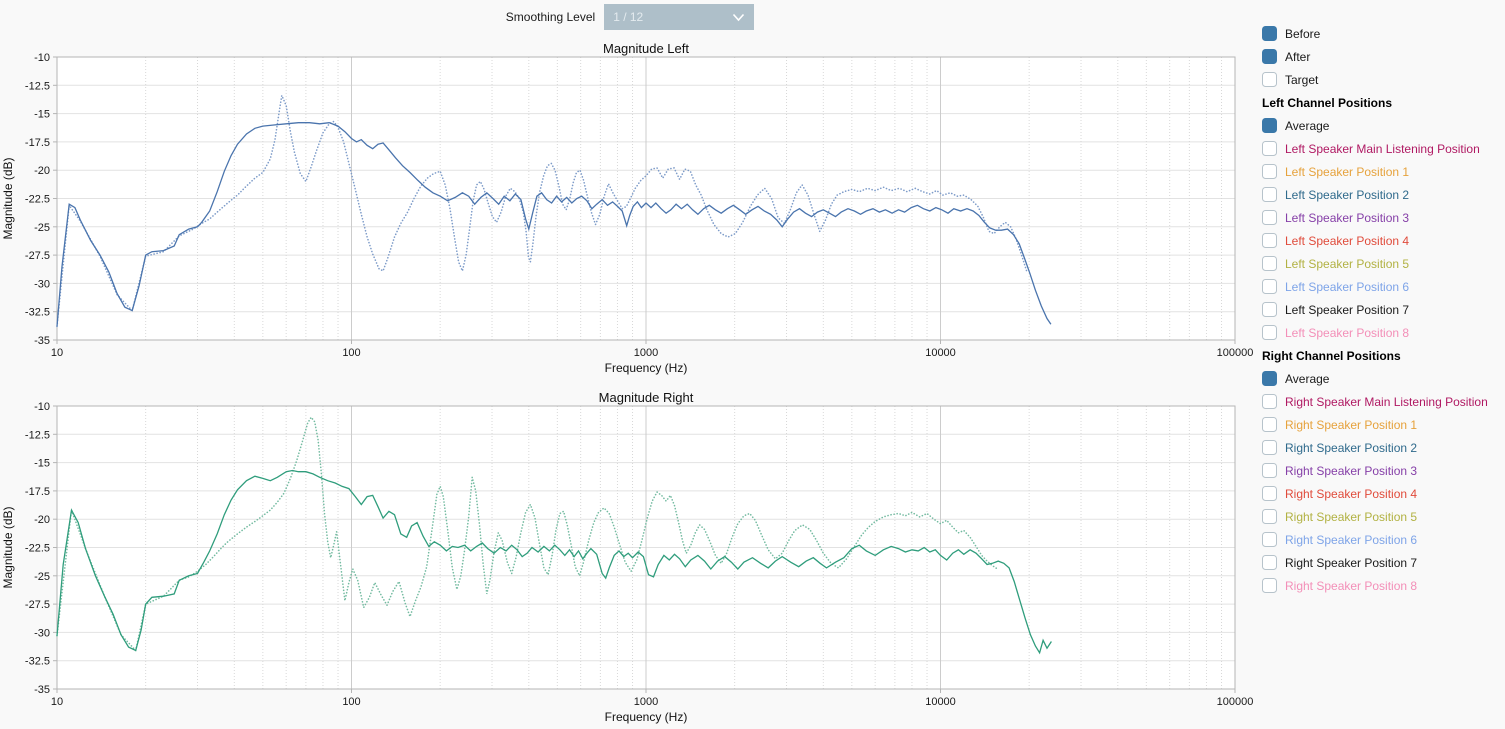  What do you see at coordinates (1269, 401) in the screenshot?
I see `checkbox-right-speaker-main-listening-position` at bounding box center [1269, 401].